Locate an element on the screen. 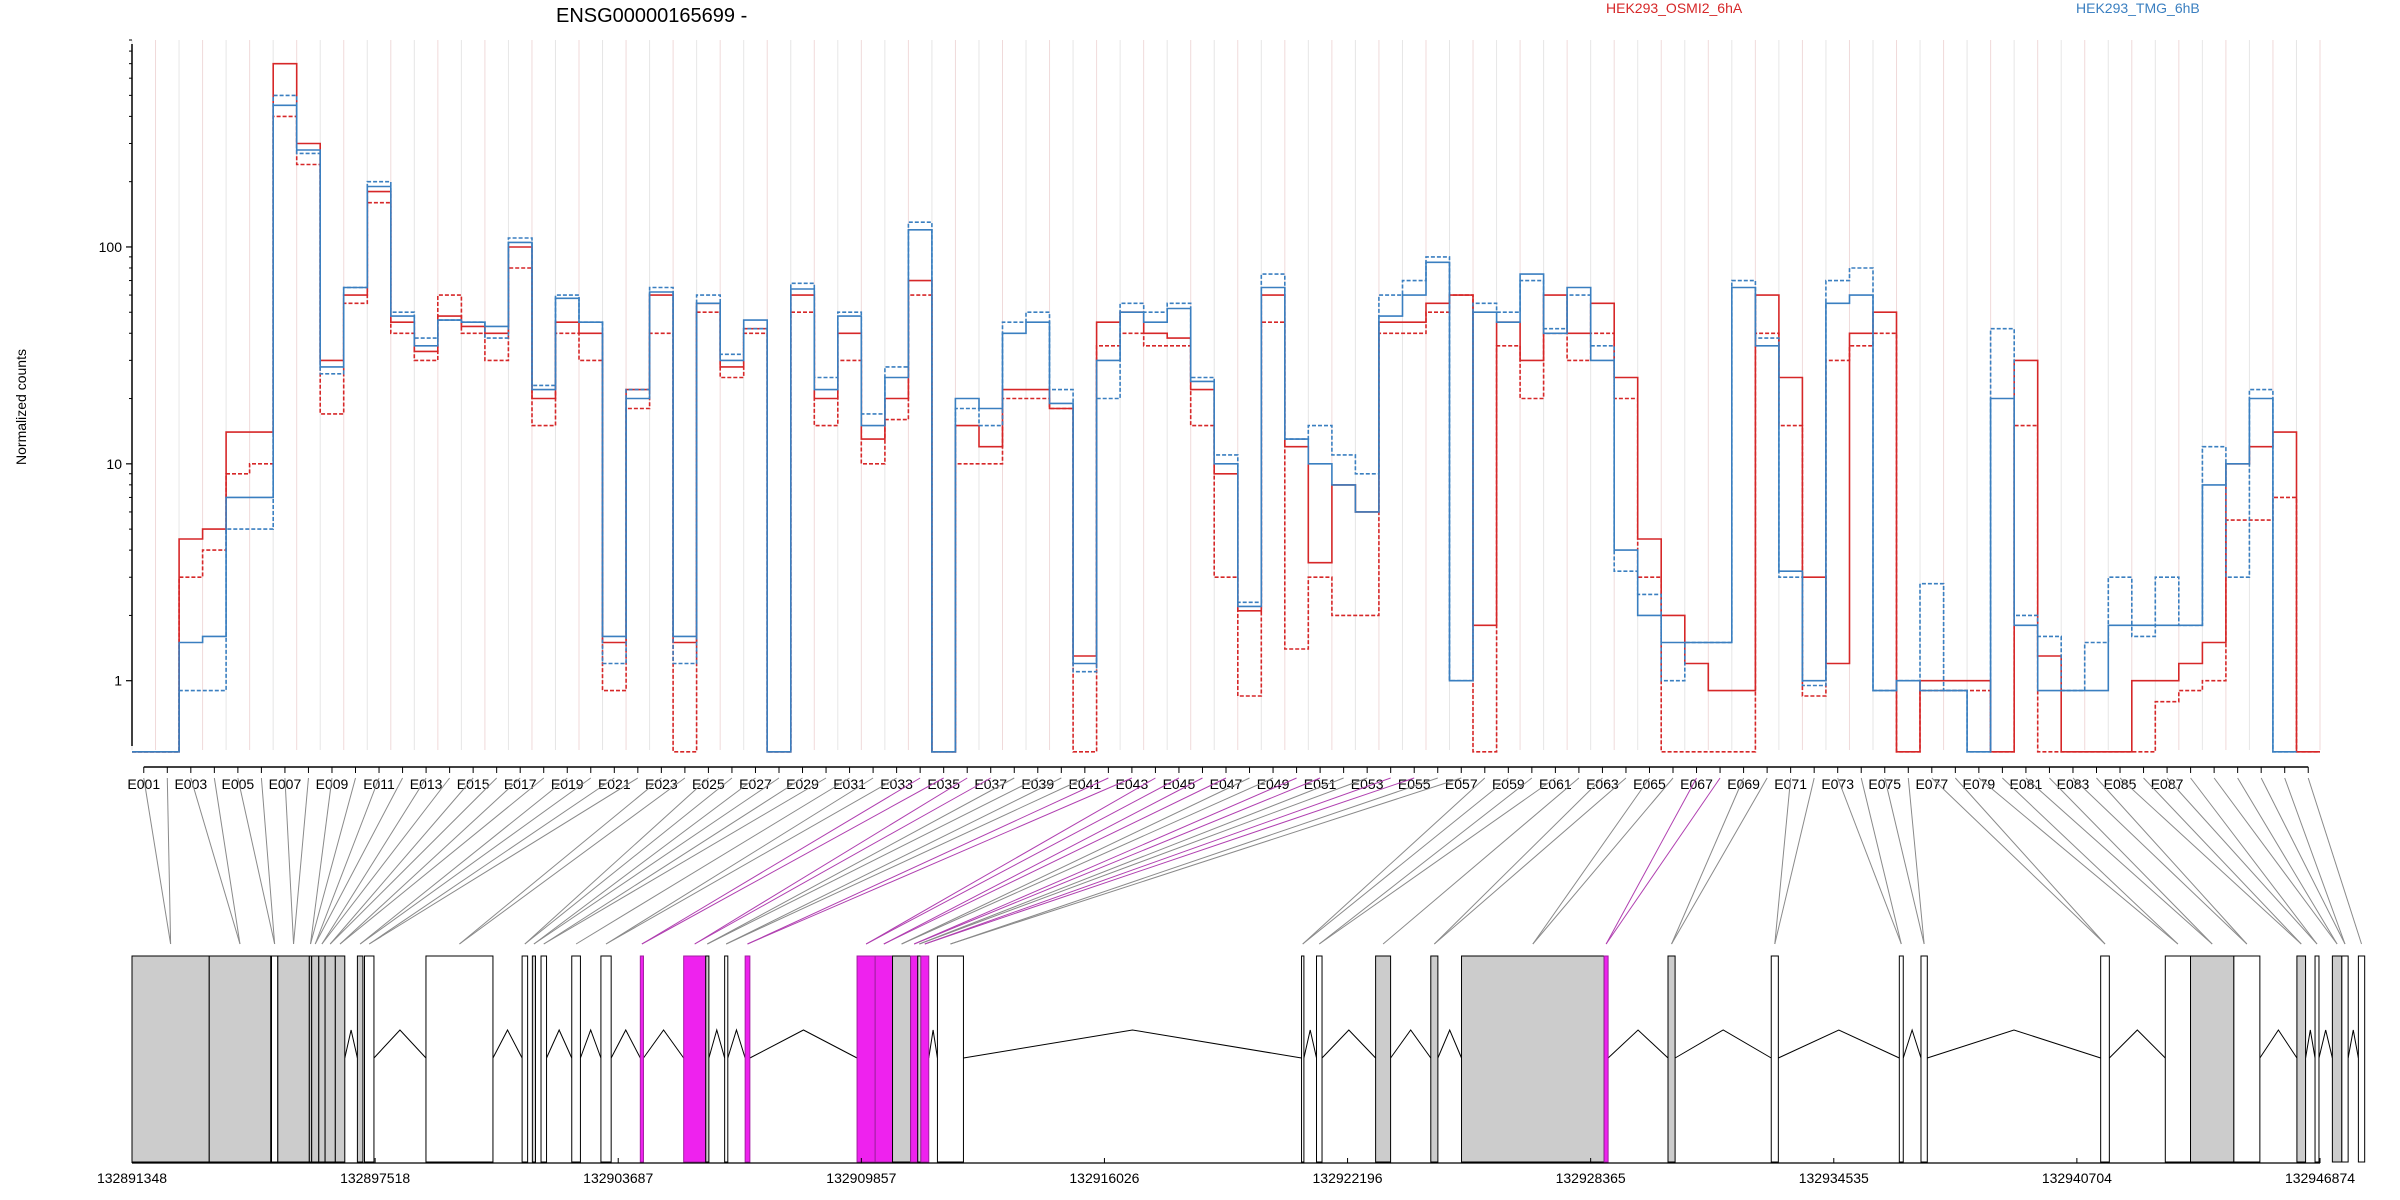 This screenshot has height=1200, width=2400. y-axis: 1 10 100 is located at coordinates (116, 392).